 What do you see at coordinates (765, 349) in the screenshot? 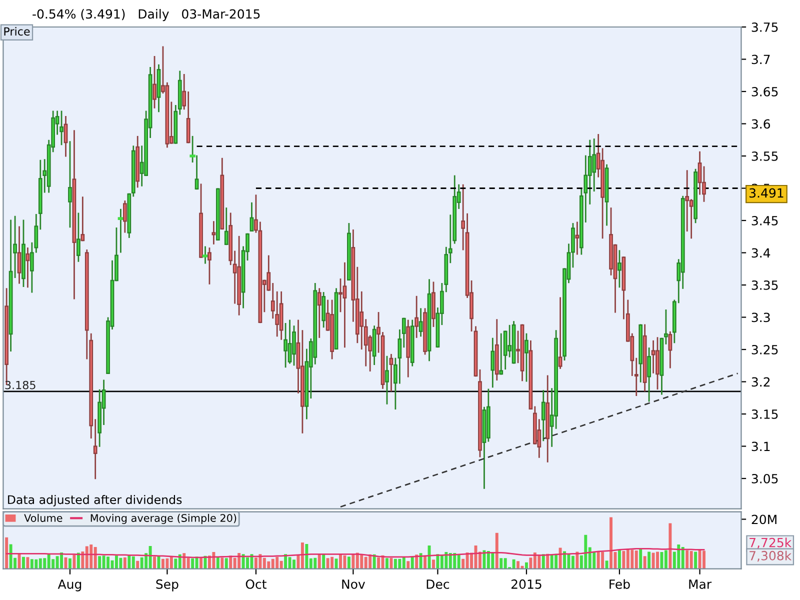
I see `y-tick-label: 3.25` at bounding box center [765, 349].